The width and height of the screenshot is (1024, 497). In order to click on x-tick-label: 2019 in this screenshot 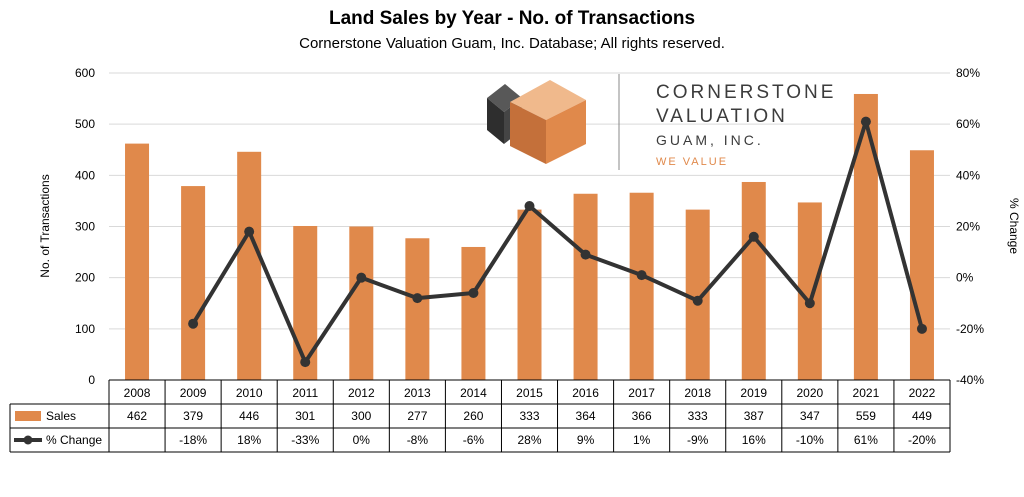, I will do `click(753, 393)`.